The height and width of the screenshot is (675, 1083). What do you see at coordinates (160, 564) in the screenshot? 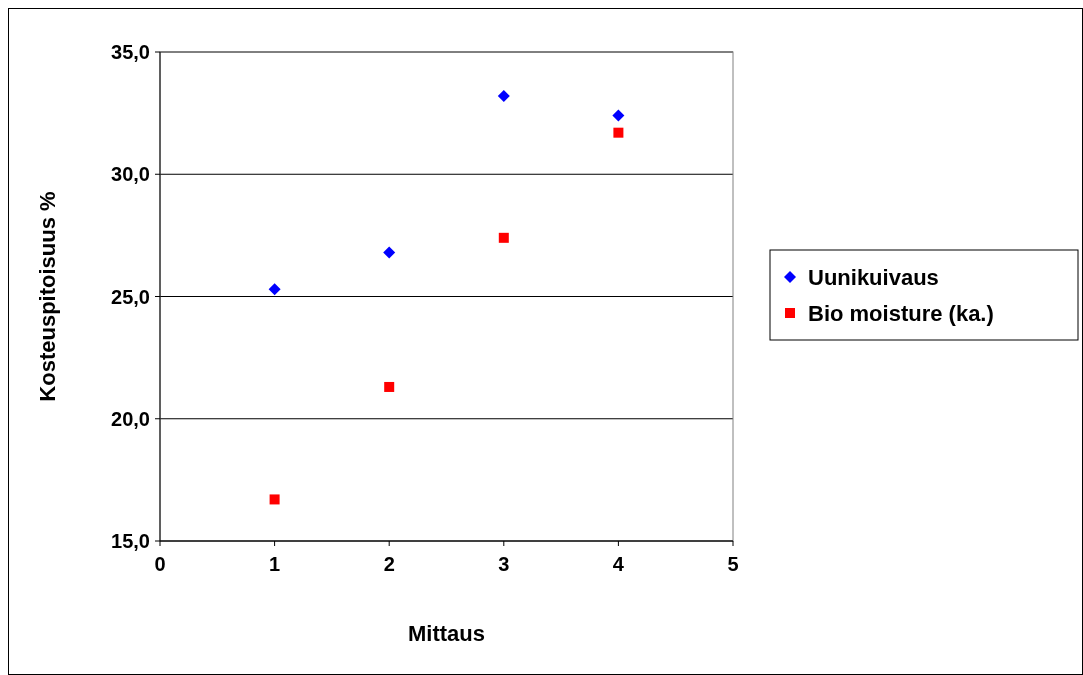
I see `x-tick-label: 0` at bounding box center [160, 564].